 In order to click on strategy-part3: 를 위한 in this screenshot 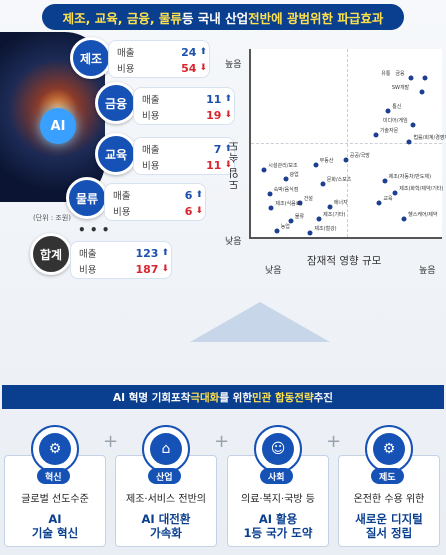, I will do `click(235, 397)`.